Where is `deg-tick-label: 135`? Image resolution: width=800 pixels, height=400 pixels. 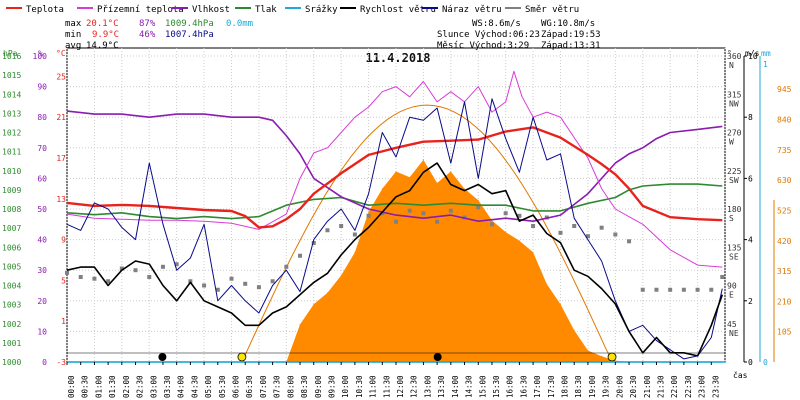 deg-tick-label: 135 is located at coordinates (734, 247).